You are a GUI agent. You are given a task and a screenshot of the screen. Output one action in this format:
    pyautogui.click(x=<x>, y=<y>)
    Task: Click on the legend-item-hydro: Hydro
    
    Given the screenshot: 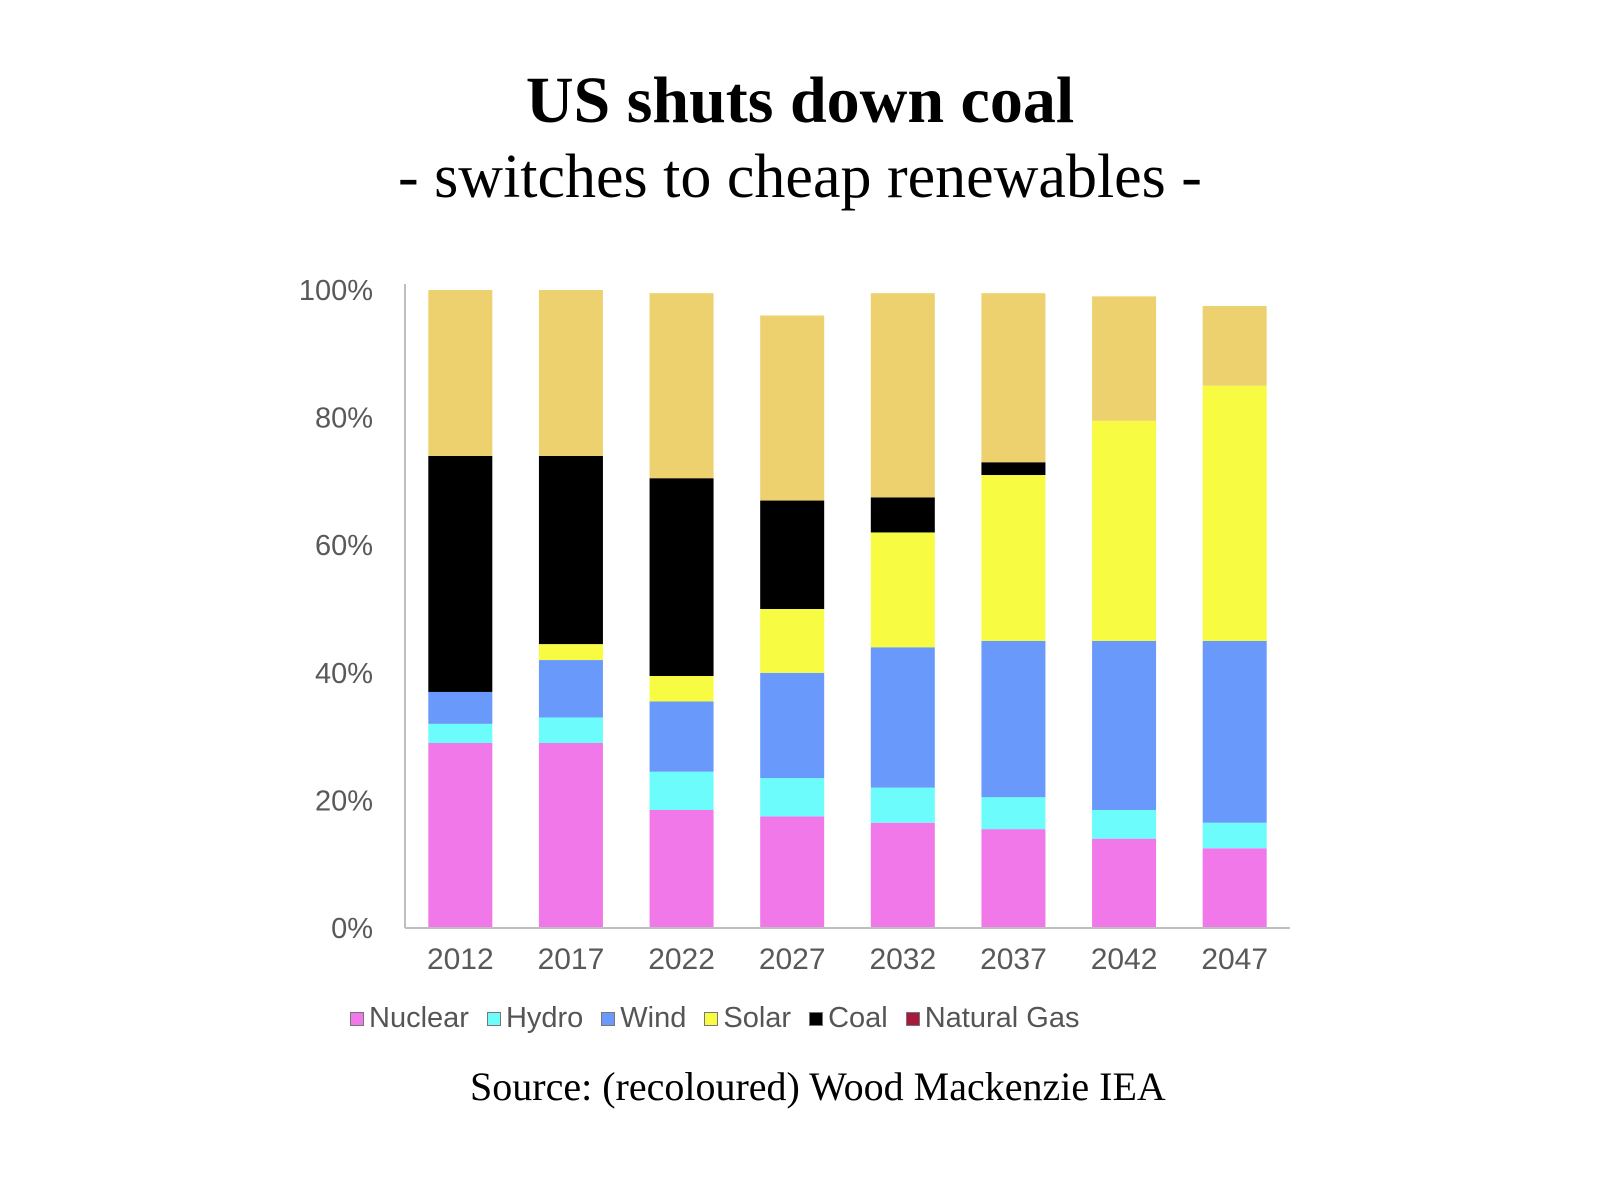 What is the action you would take?
    pyautogui.click(x=535, y=1018)
    